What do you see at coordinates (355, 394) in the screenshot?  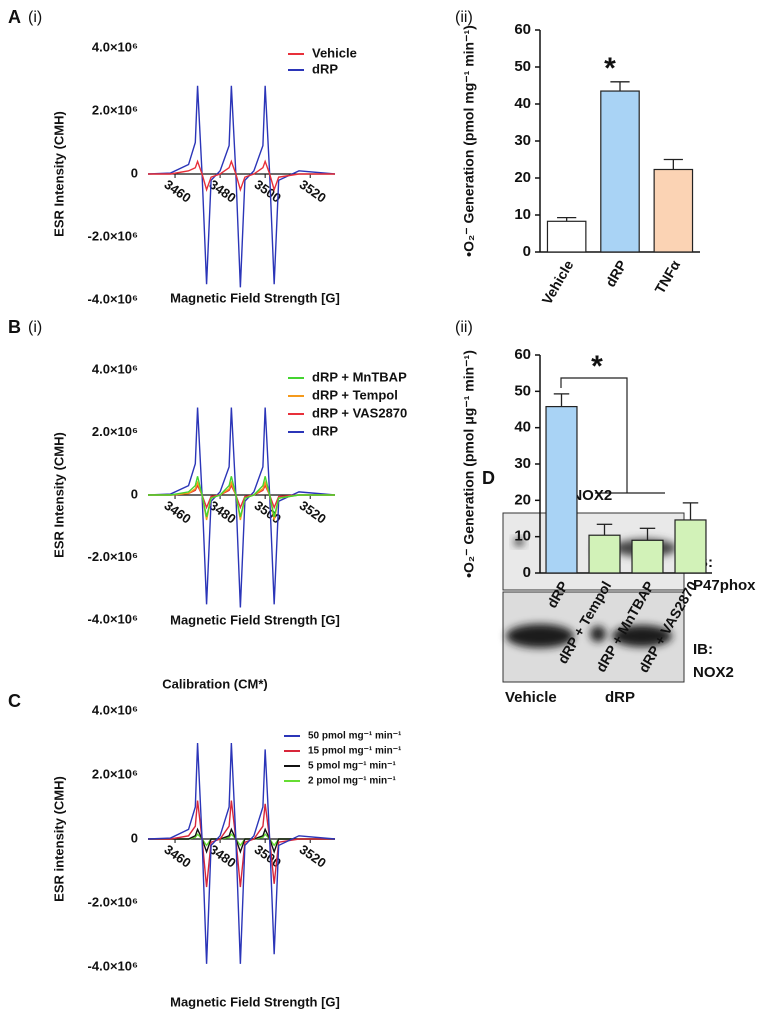 I see `legend-label: dRP + Tempol` at bounding box center [355, 394].